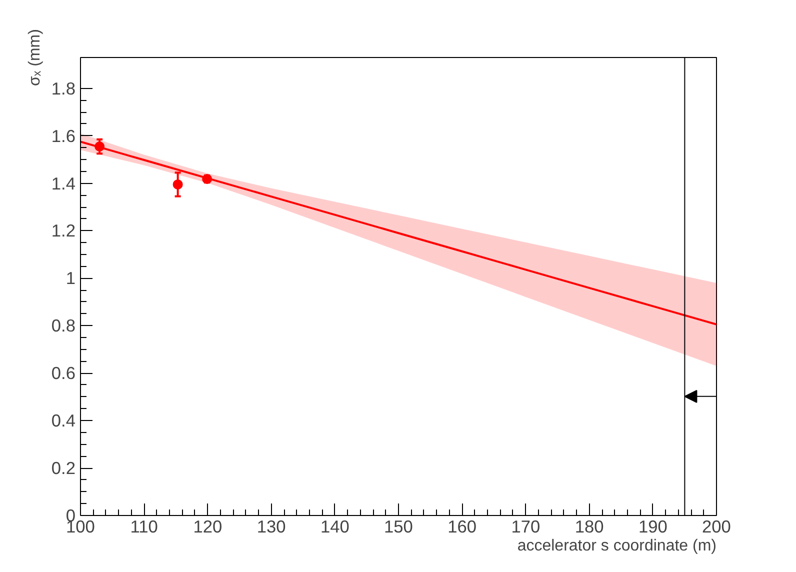 The width and height of the screenshot is (796, 572). What do you see at coordinates (63, 420) in the screenshot?
I see `y-tick-label: 0.4` at bounding box center [63, 420].